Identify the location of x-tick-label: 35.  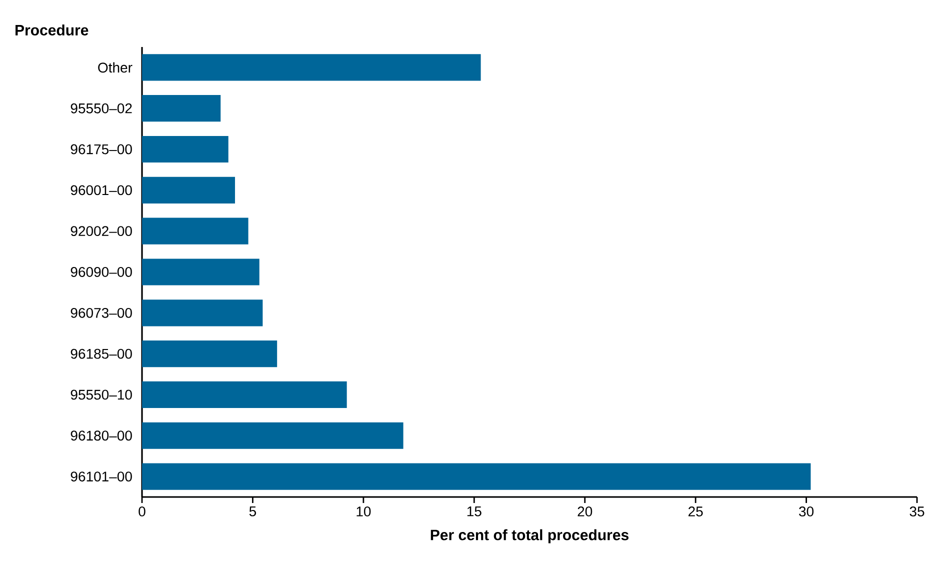
(917, 511).